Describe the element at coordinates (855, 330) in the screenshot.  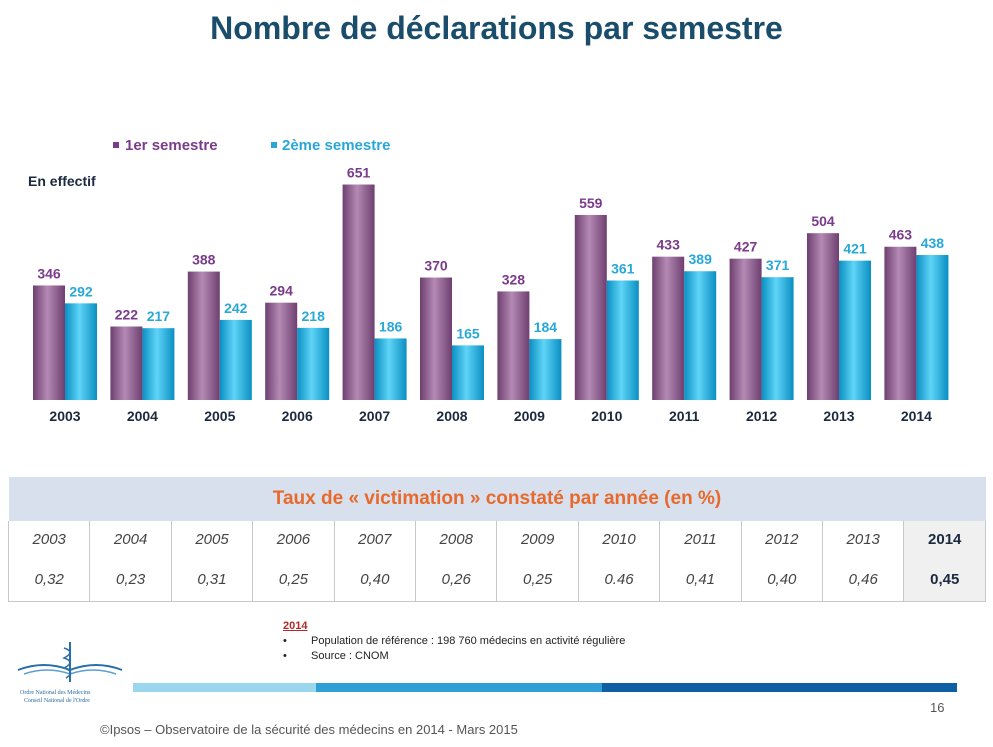
I see `bar-semestre2-2013` at that location.